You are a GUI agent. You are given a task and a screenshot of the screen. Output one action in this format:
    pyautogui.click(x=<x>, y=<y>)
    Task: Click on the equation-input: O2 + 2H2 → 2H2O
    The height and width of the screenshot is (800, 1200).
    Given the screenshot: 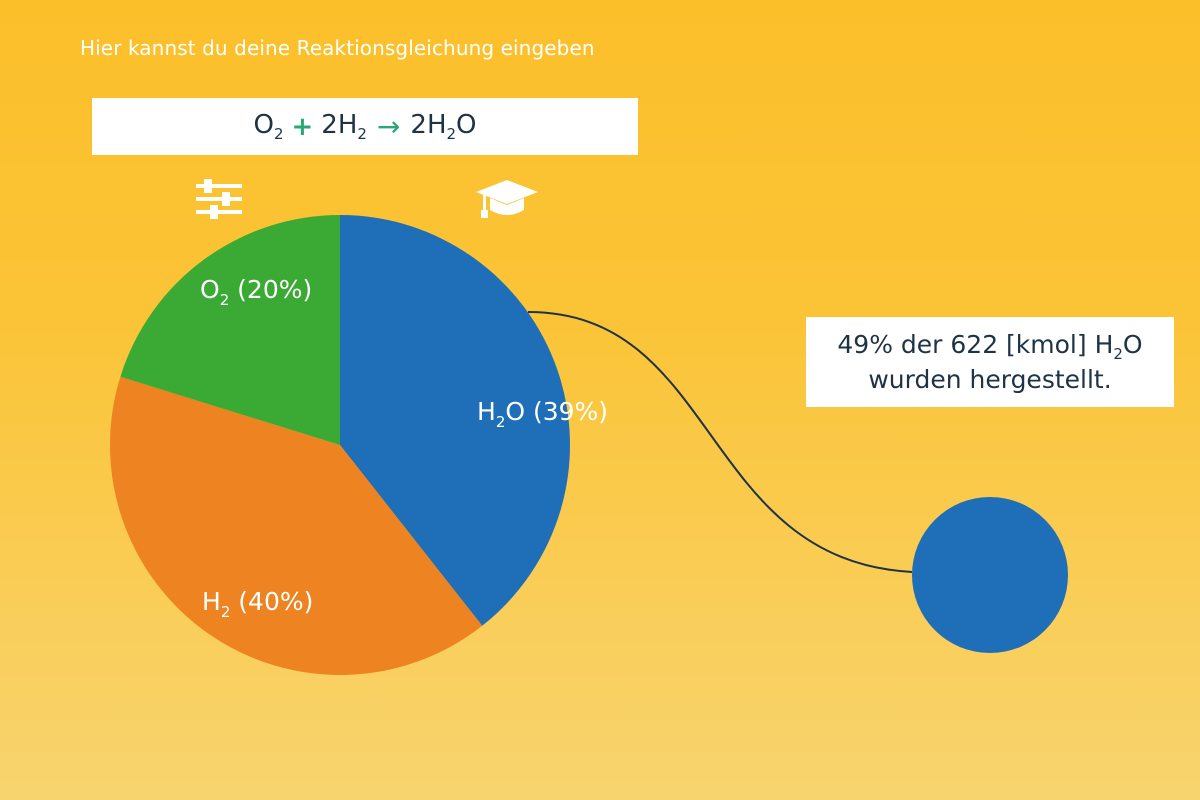 What is the action you would take?
    pyautogui.click(x=365, y=126)
    